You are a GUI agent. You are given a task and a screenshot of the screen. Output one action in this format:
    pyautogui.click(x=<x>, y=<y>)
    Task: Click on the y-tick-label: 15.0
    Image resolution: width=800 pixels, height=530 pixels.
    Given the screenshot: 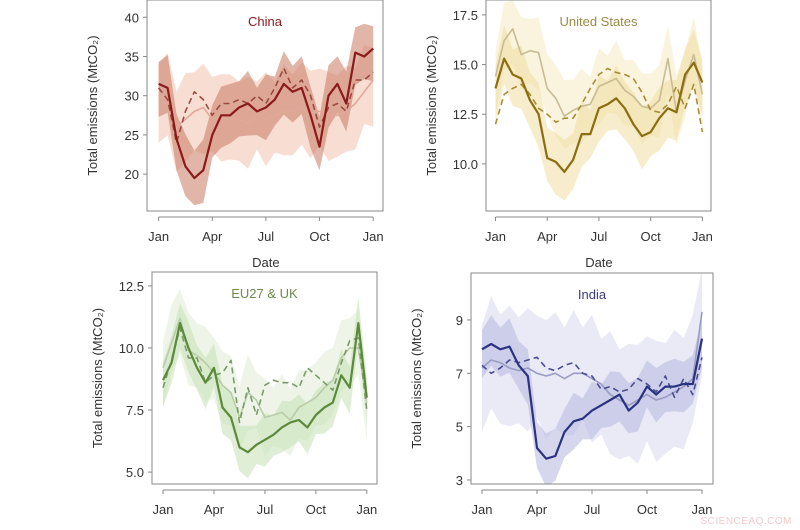 What is the action you would take?
    pyautogui.click(x=465, y=65)
    